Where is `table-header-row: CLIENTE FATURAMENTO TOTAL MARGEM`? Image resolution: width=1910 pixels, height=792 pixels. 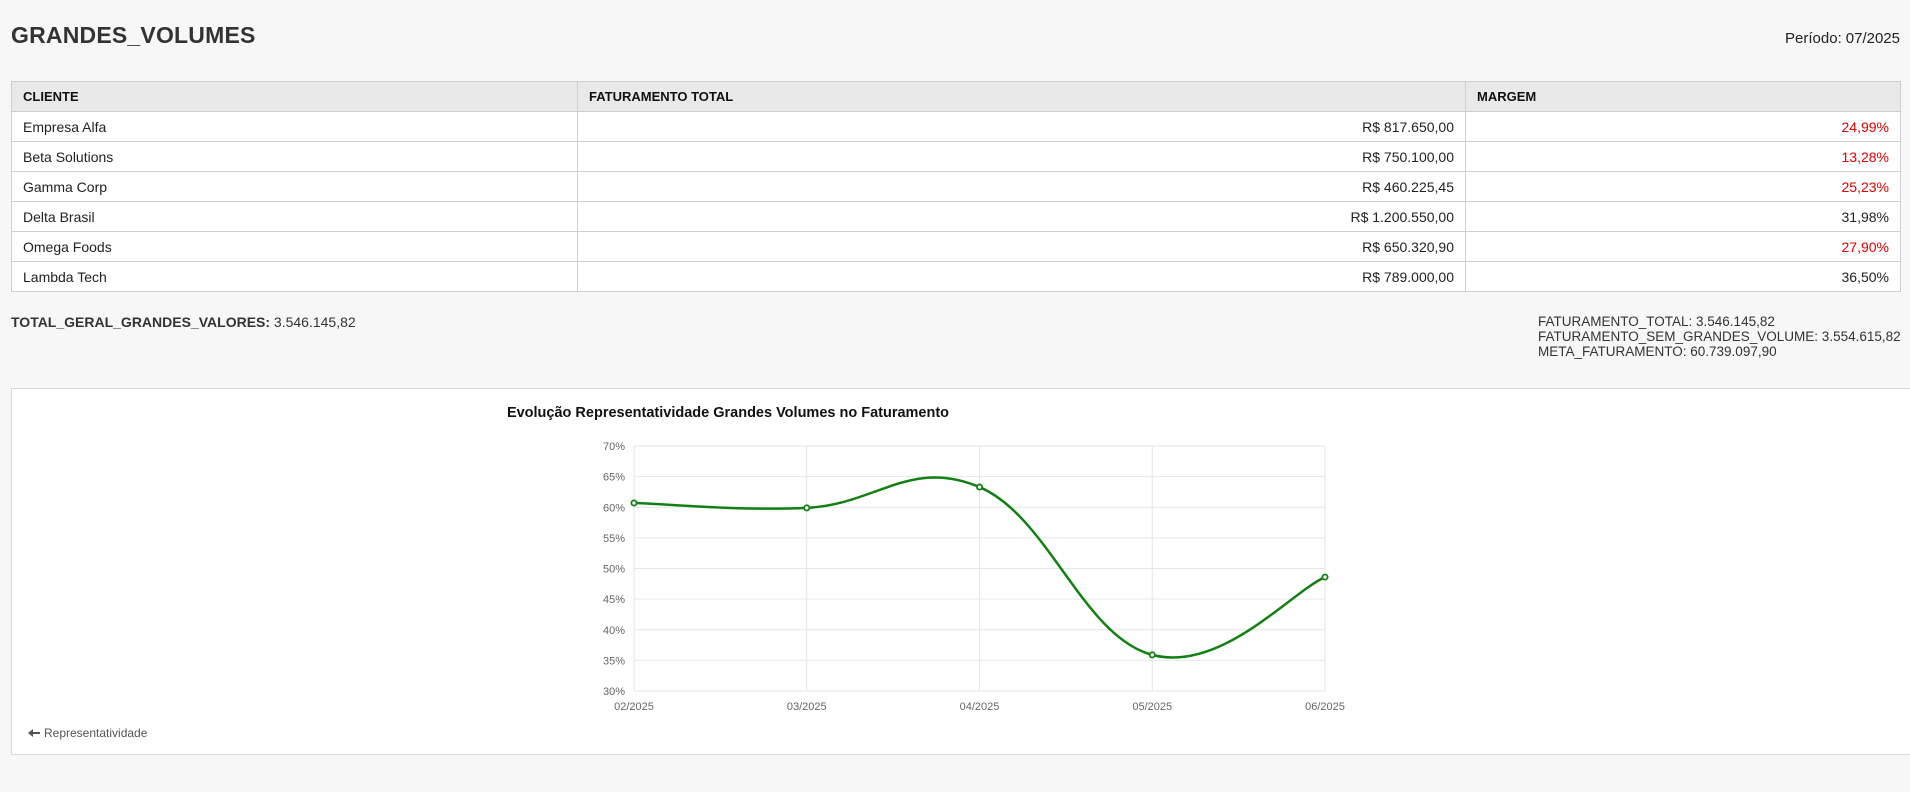
table-header-row: CLIENTE FATURAMENTO TOTAL MARGEM is located at coordinates (956, 96).